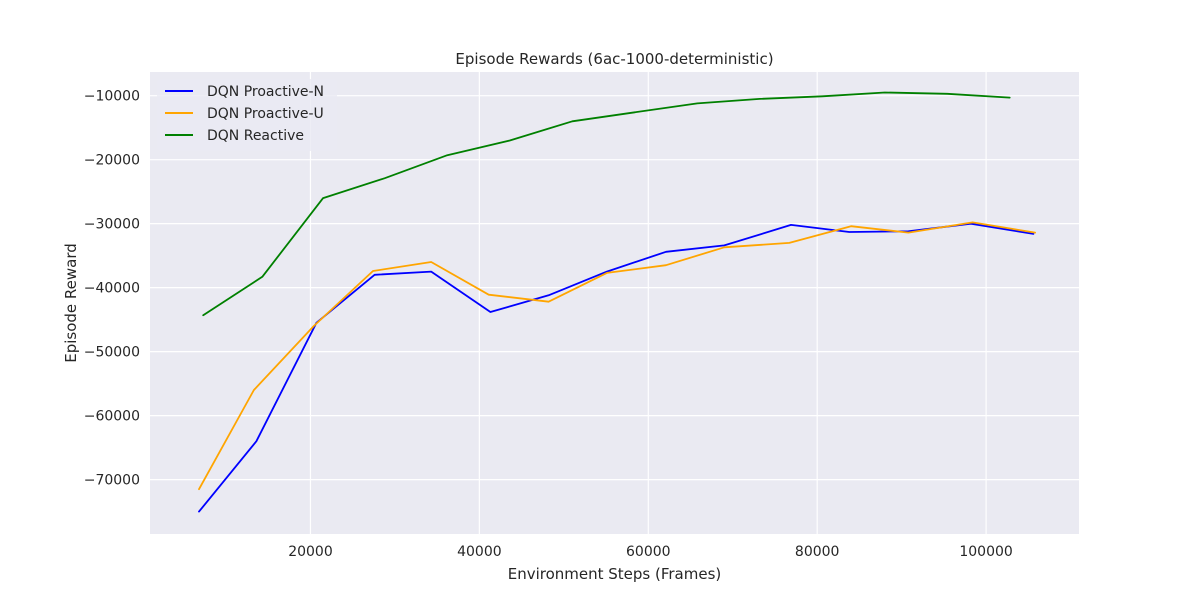  Describe the element at coordinates (112, 97) in the screenshot. I see `y-tick-label: −10000` at that location.